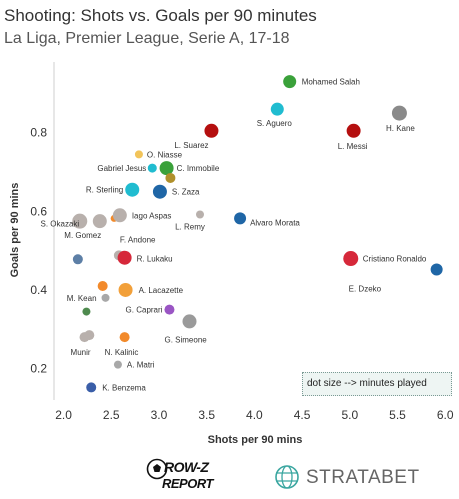  I want to click on y-axis-title: Goals per 90 mins, so click(15, 230).